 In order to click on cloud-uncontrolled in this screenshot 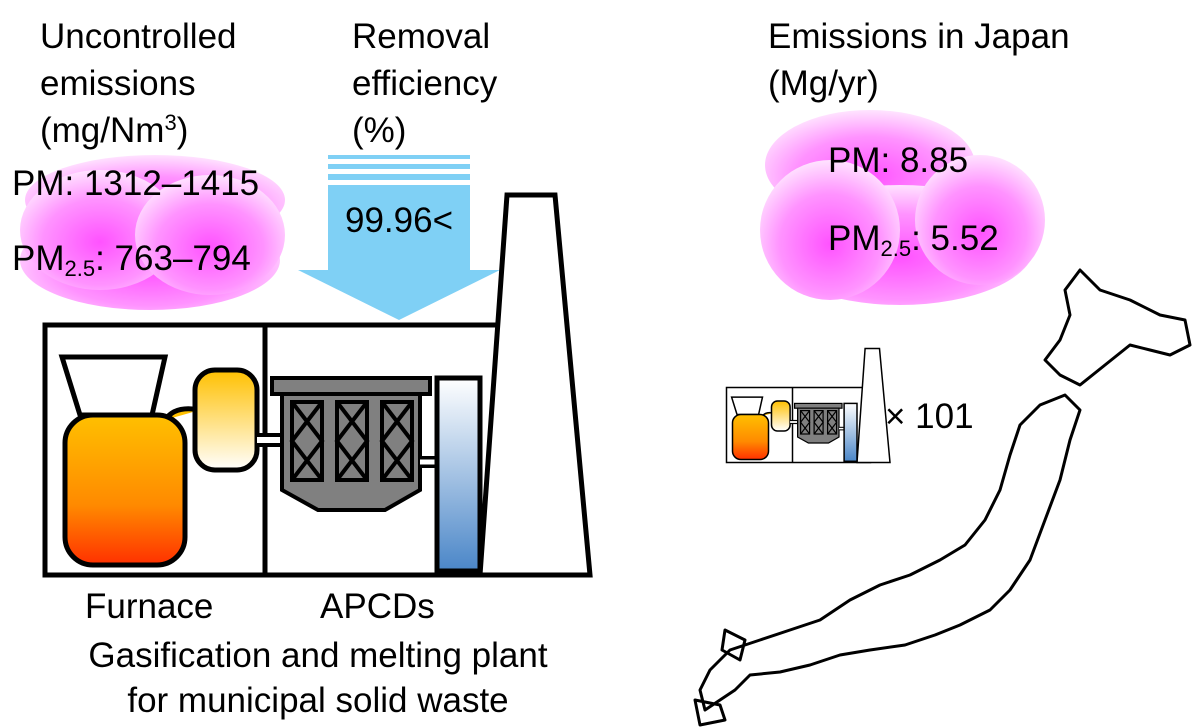, I will do `click(152, 232)`.